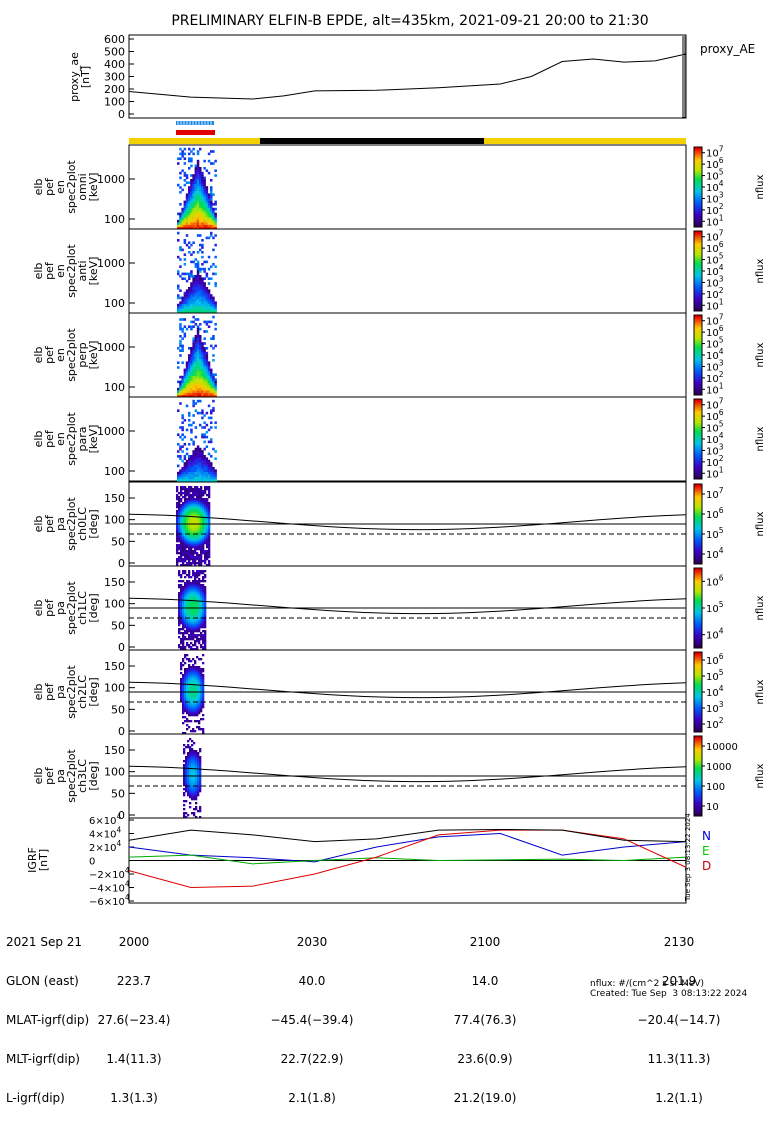  What do you see at coordinates (407, 606) in the screenshot?
I see `loss-cone-line` at bounding box center [407, 606].